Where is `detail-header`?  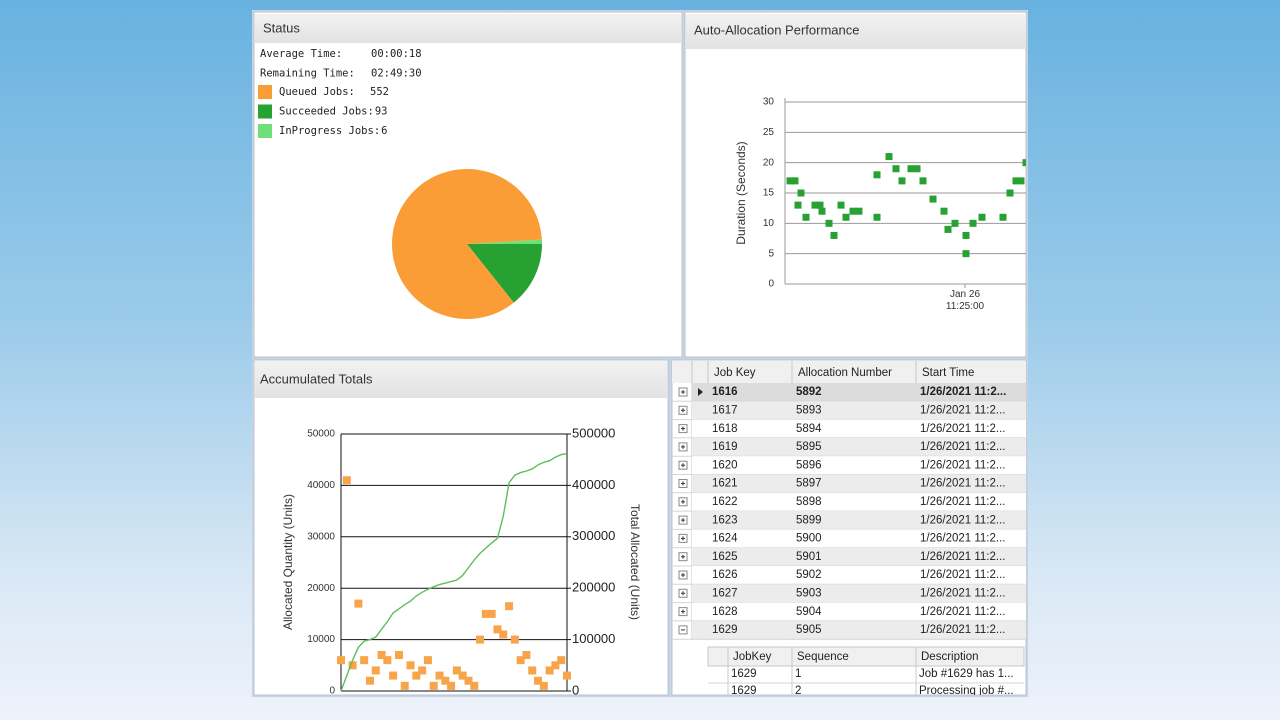 detail-header is located at coordinates (866, 656).